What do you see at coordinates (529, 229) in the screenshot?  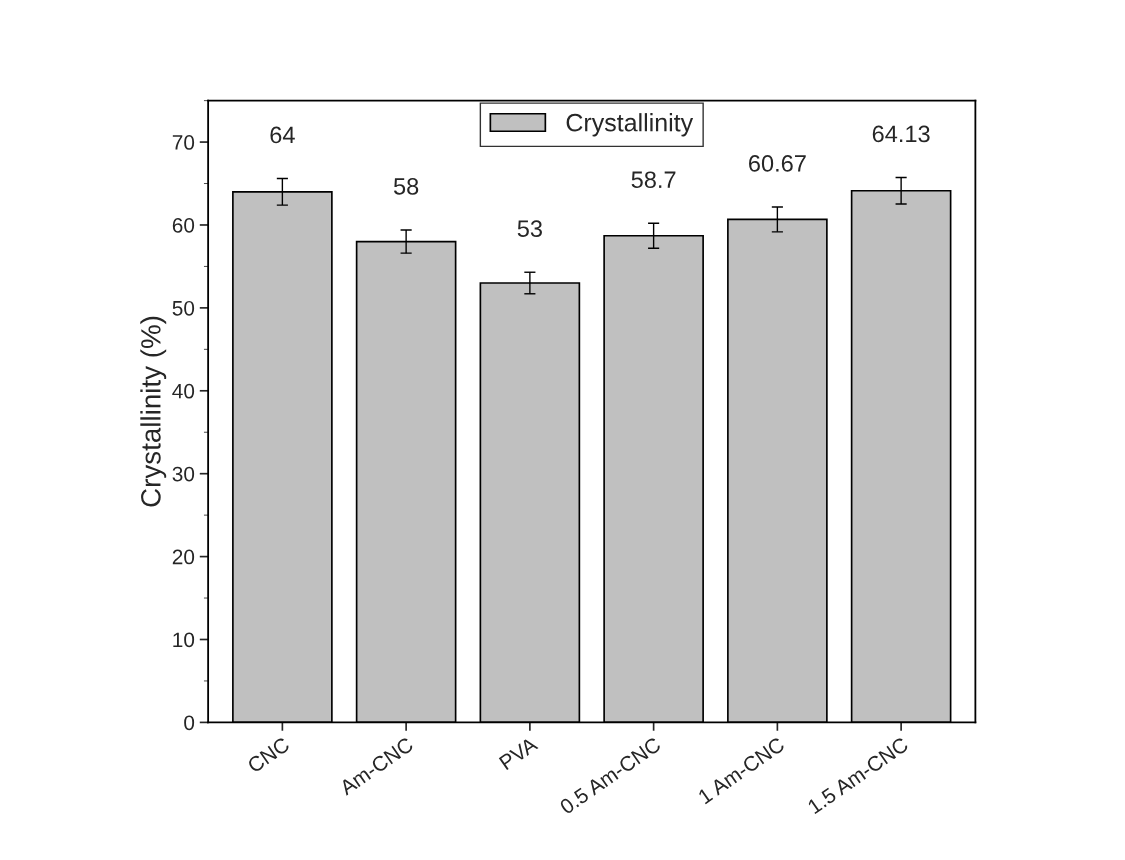 I see `data-label: 53` at bounding box center [529, 229].